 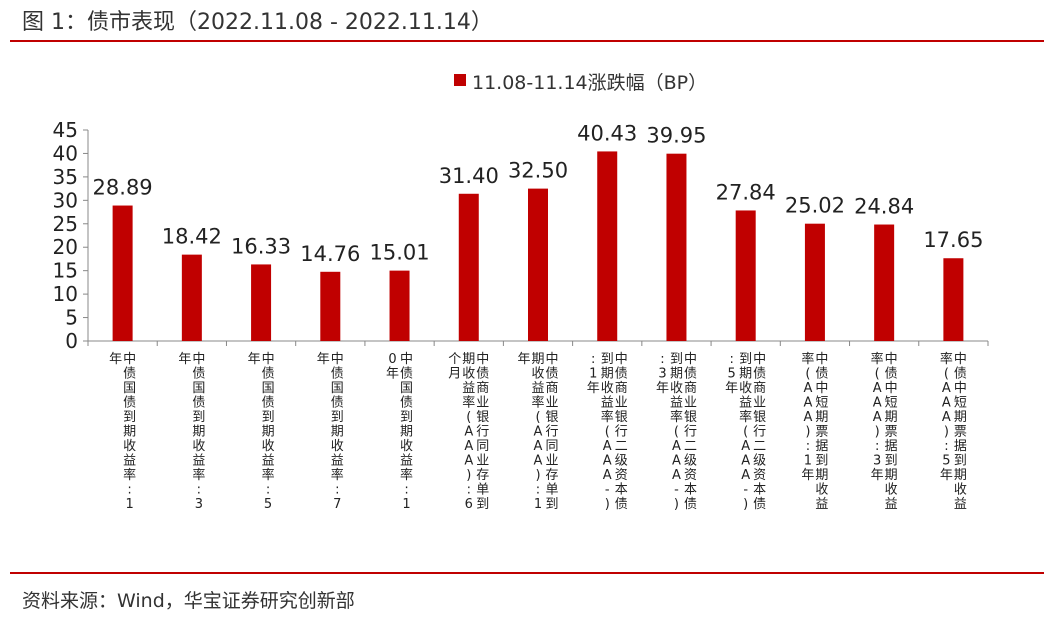 I want to click on y-tick-label: 30, so click(x=65, y=200).